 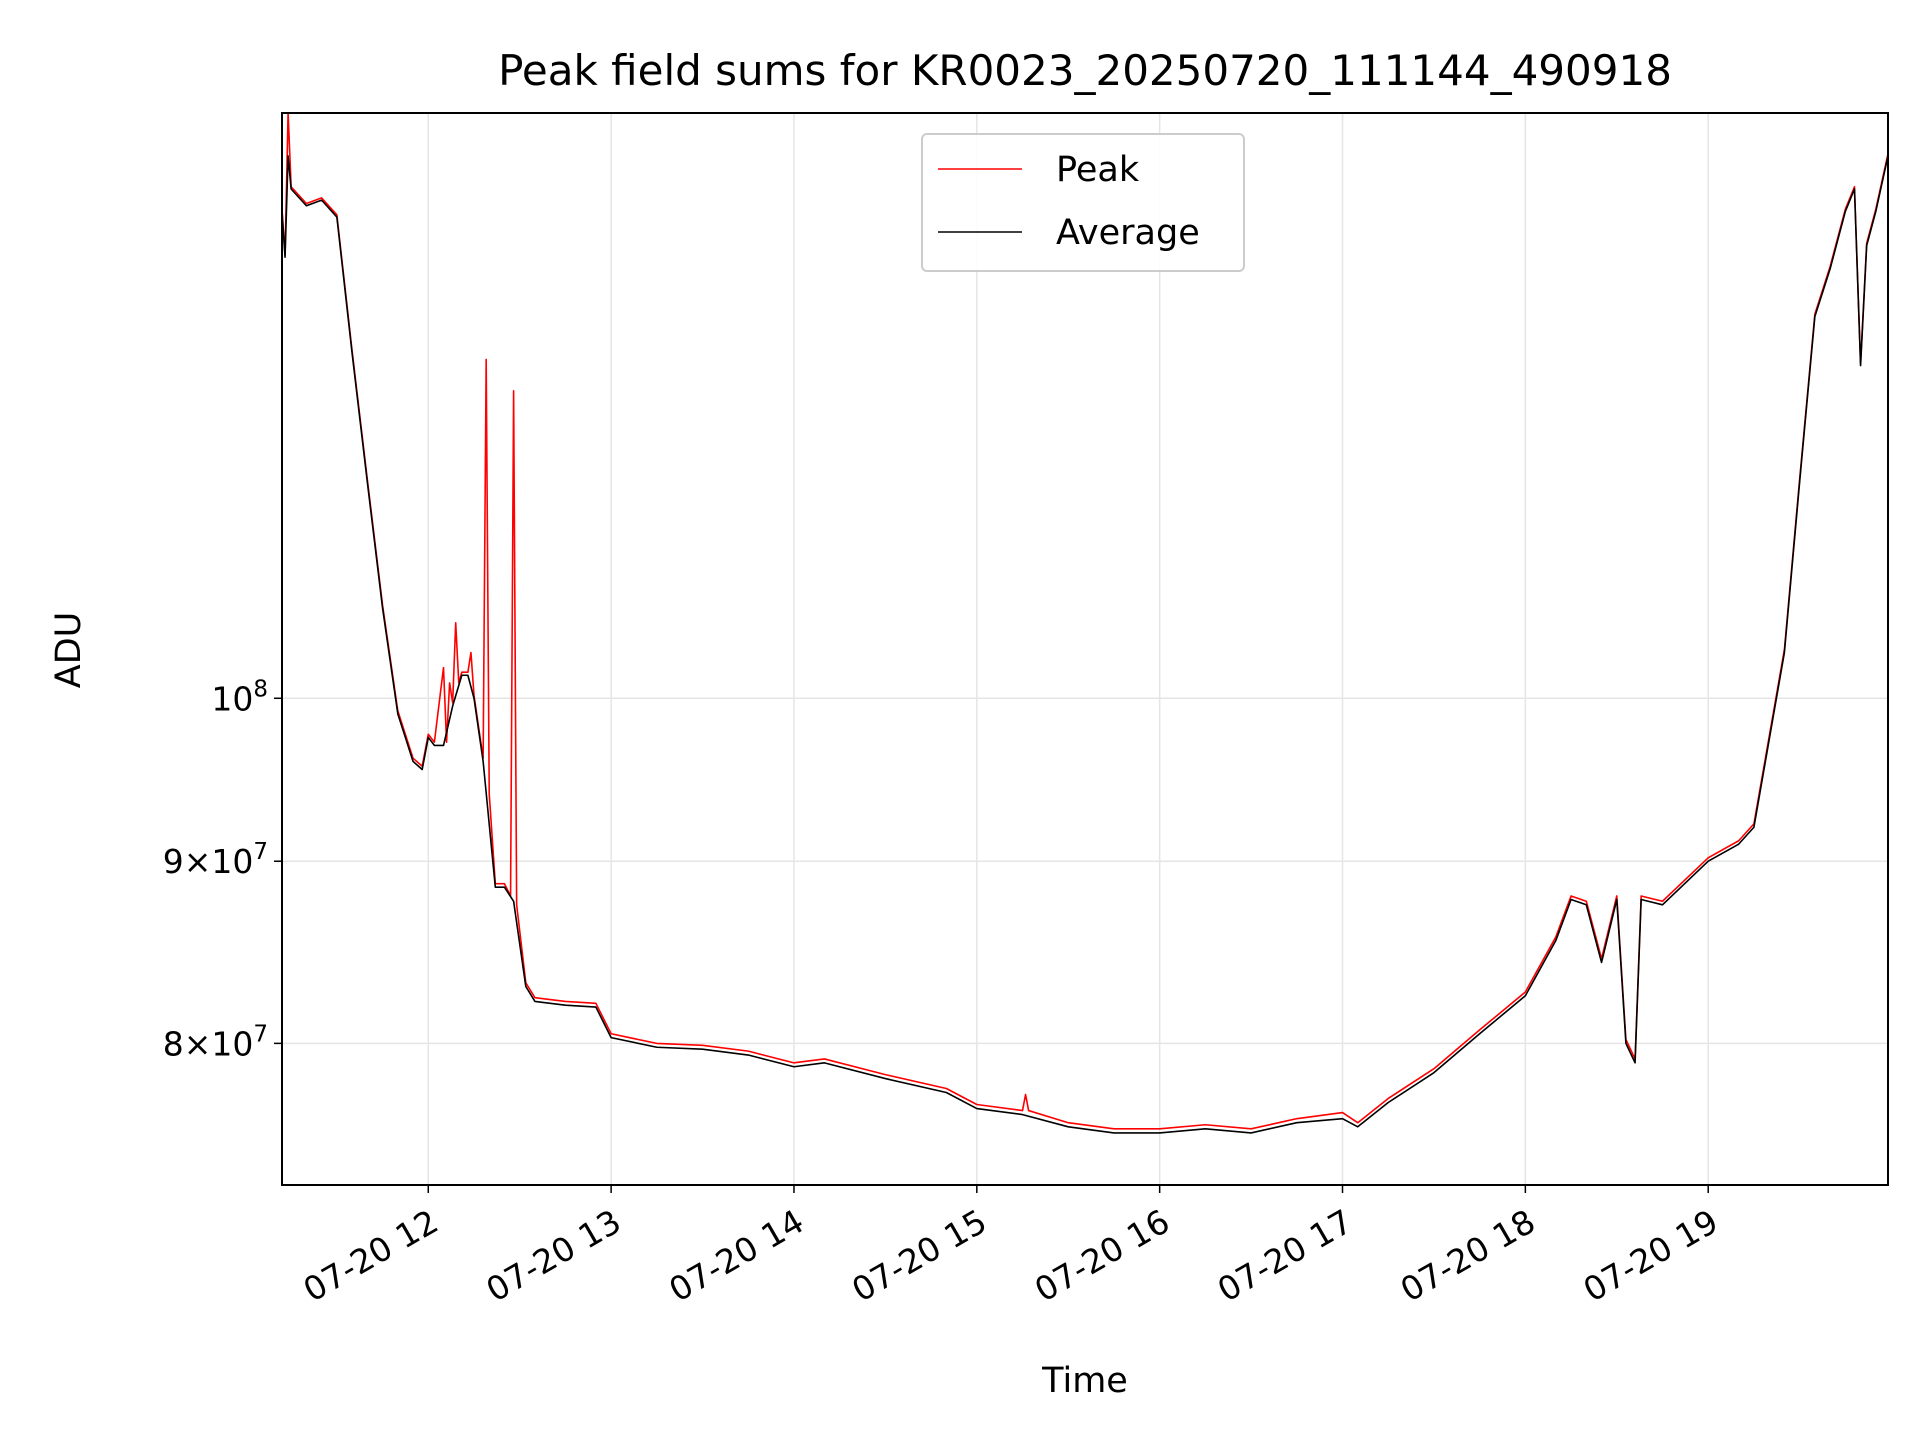 I want to click on y-tick-exponent: 8, so click(x=260, y=689).